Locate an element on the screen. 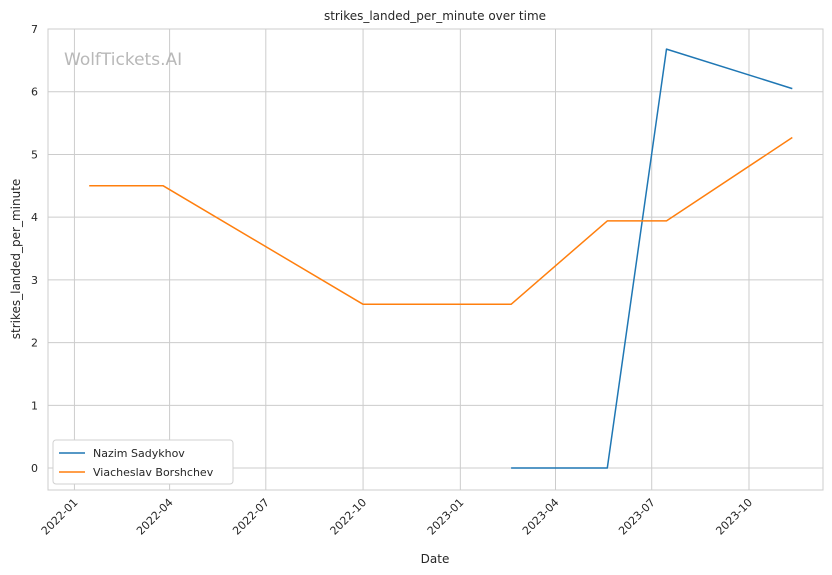 The height and width of the screenshot is (575, 832). legend: Nazim Sadykhov Viacheslav Borshchev is located at coordinates (143, 462).